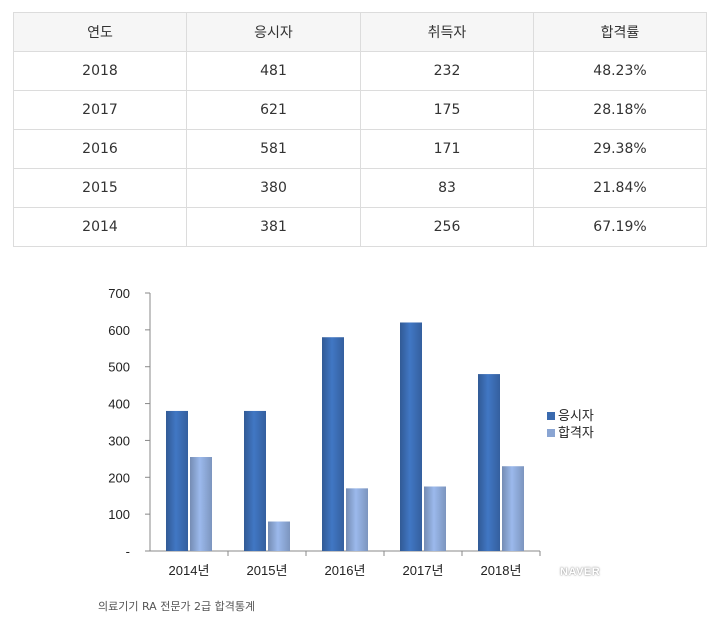 Image resolution: width=715 pixels, height=636 pixels. I want to click on cell-pass-rate: 48.23%, so click(620, 71).